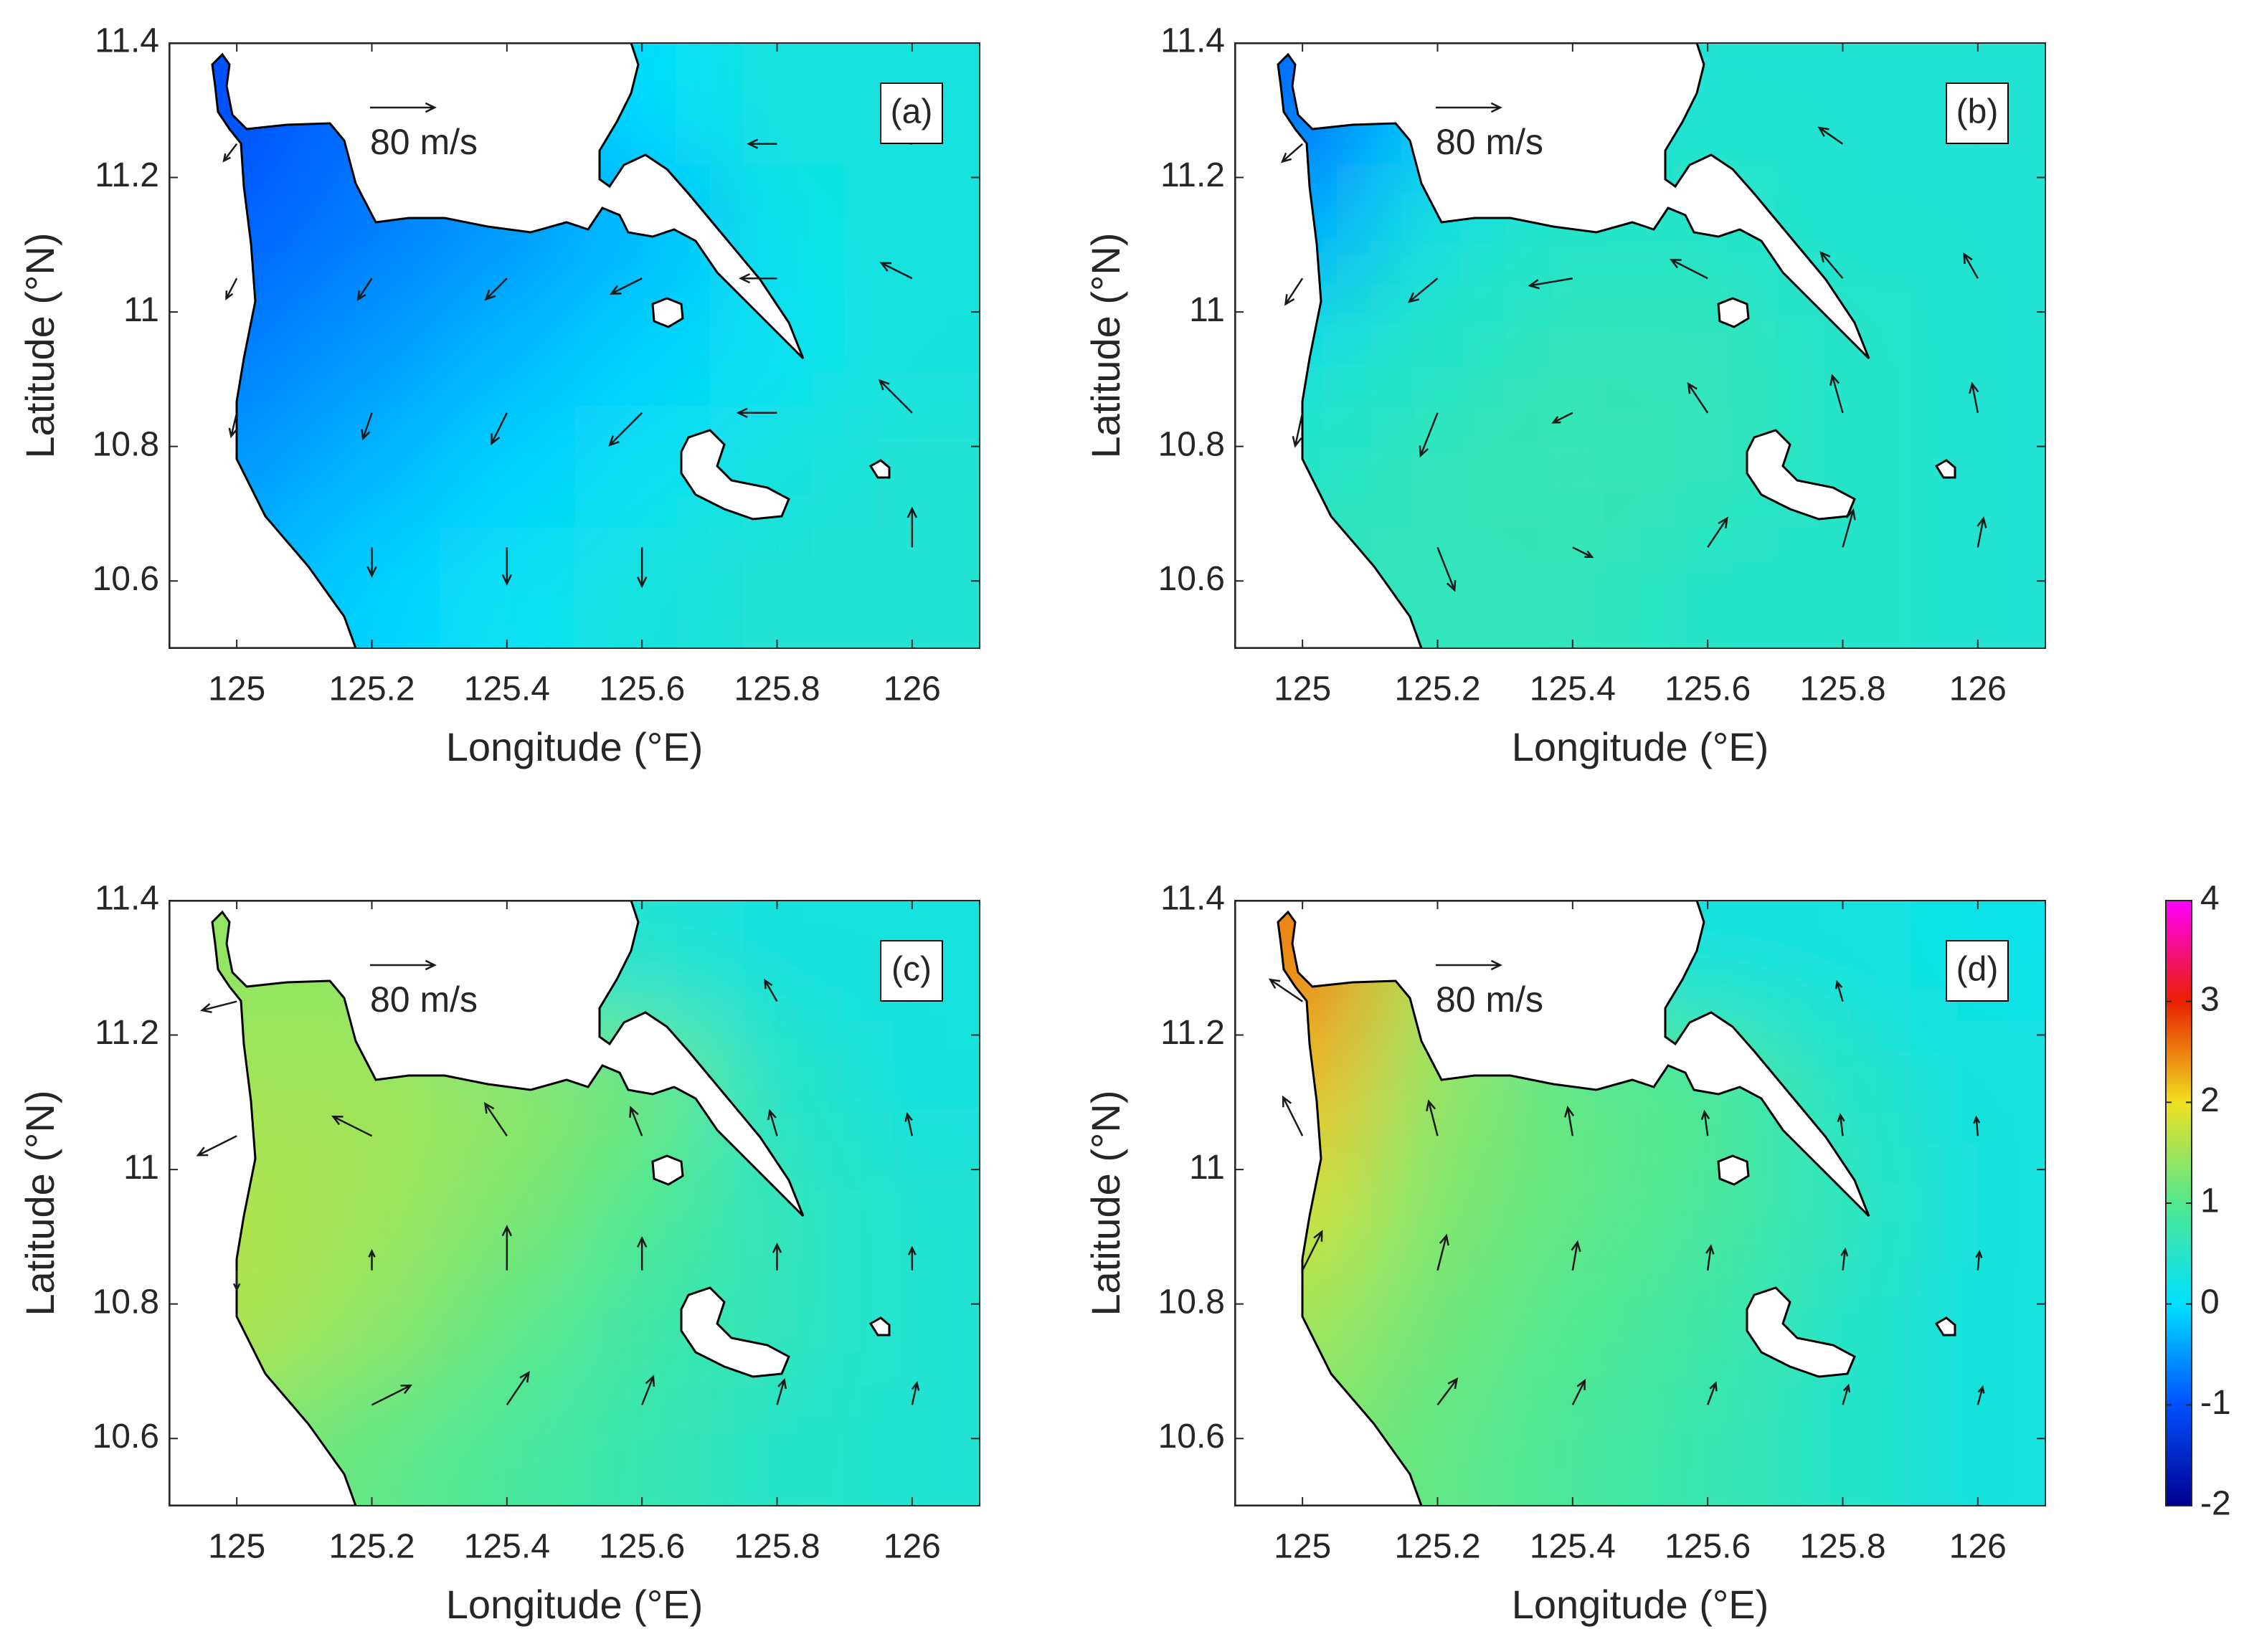 The width and height of the screenshot is (2244, 1652). What do you see at coordinates (2210, 999) in the screenshot?
I see `colorbar-tick-label: 3` at bounding box center [2210, 999].